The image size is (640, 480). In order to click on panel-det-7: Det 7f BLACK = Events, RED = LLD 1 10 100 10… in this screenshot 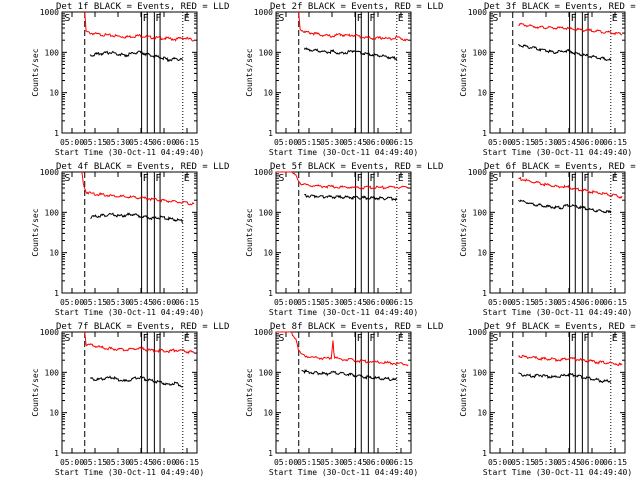, I will do `click(130, 399)`.